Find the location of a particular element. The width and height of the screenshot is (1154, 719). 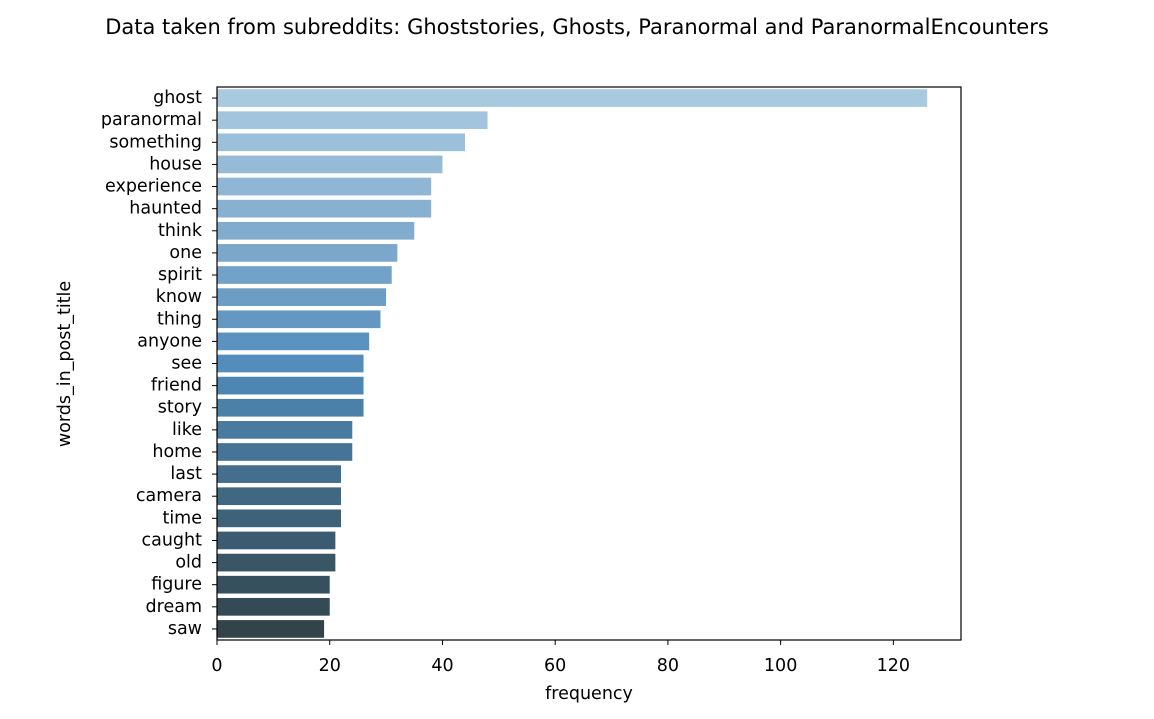

bar-thing is located at coordinates (299, 319).